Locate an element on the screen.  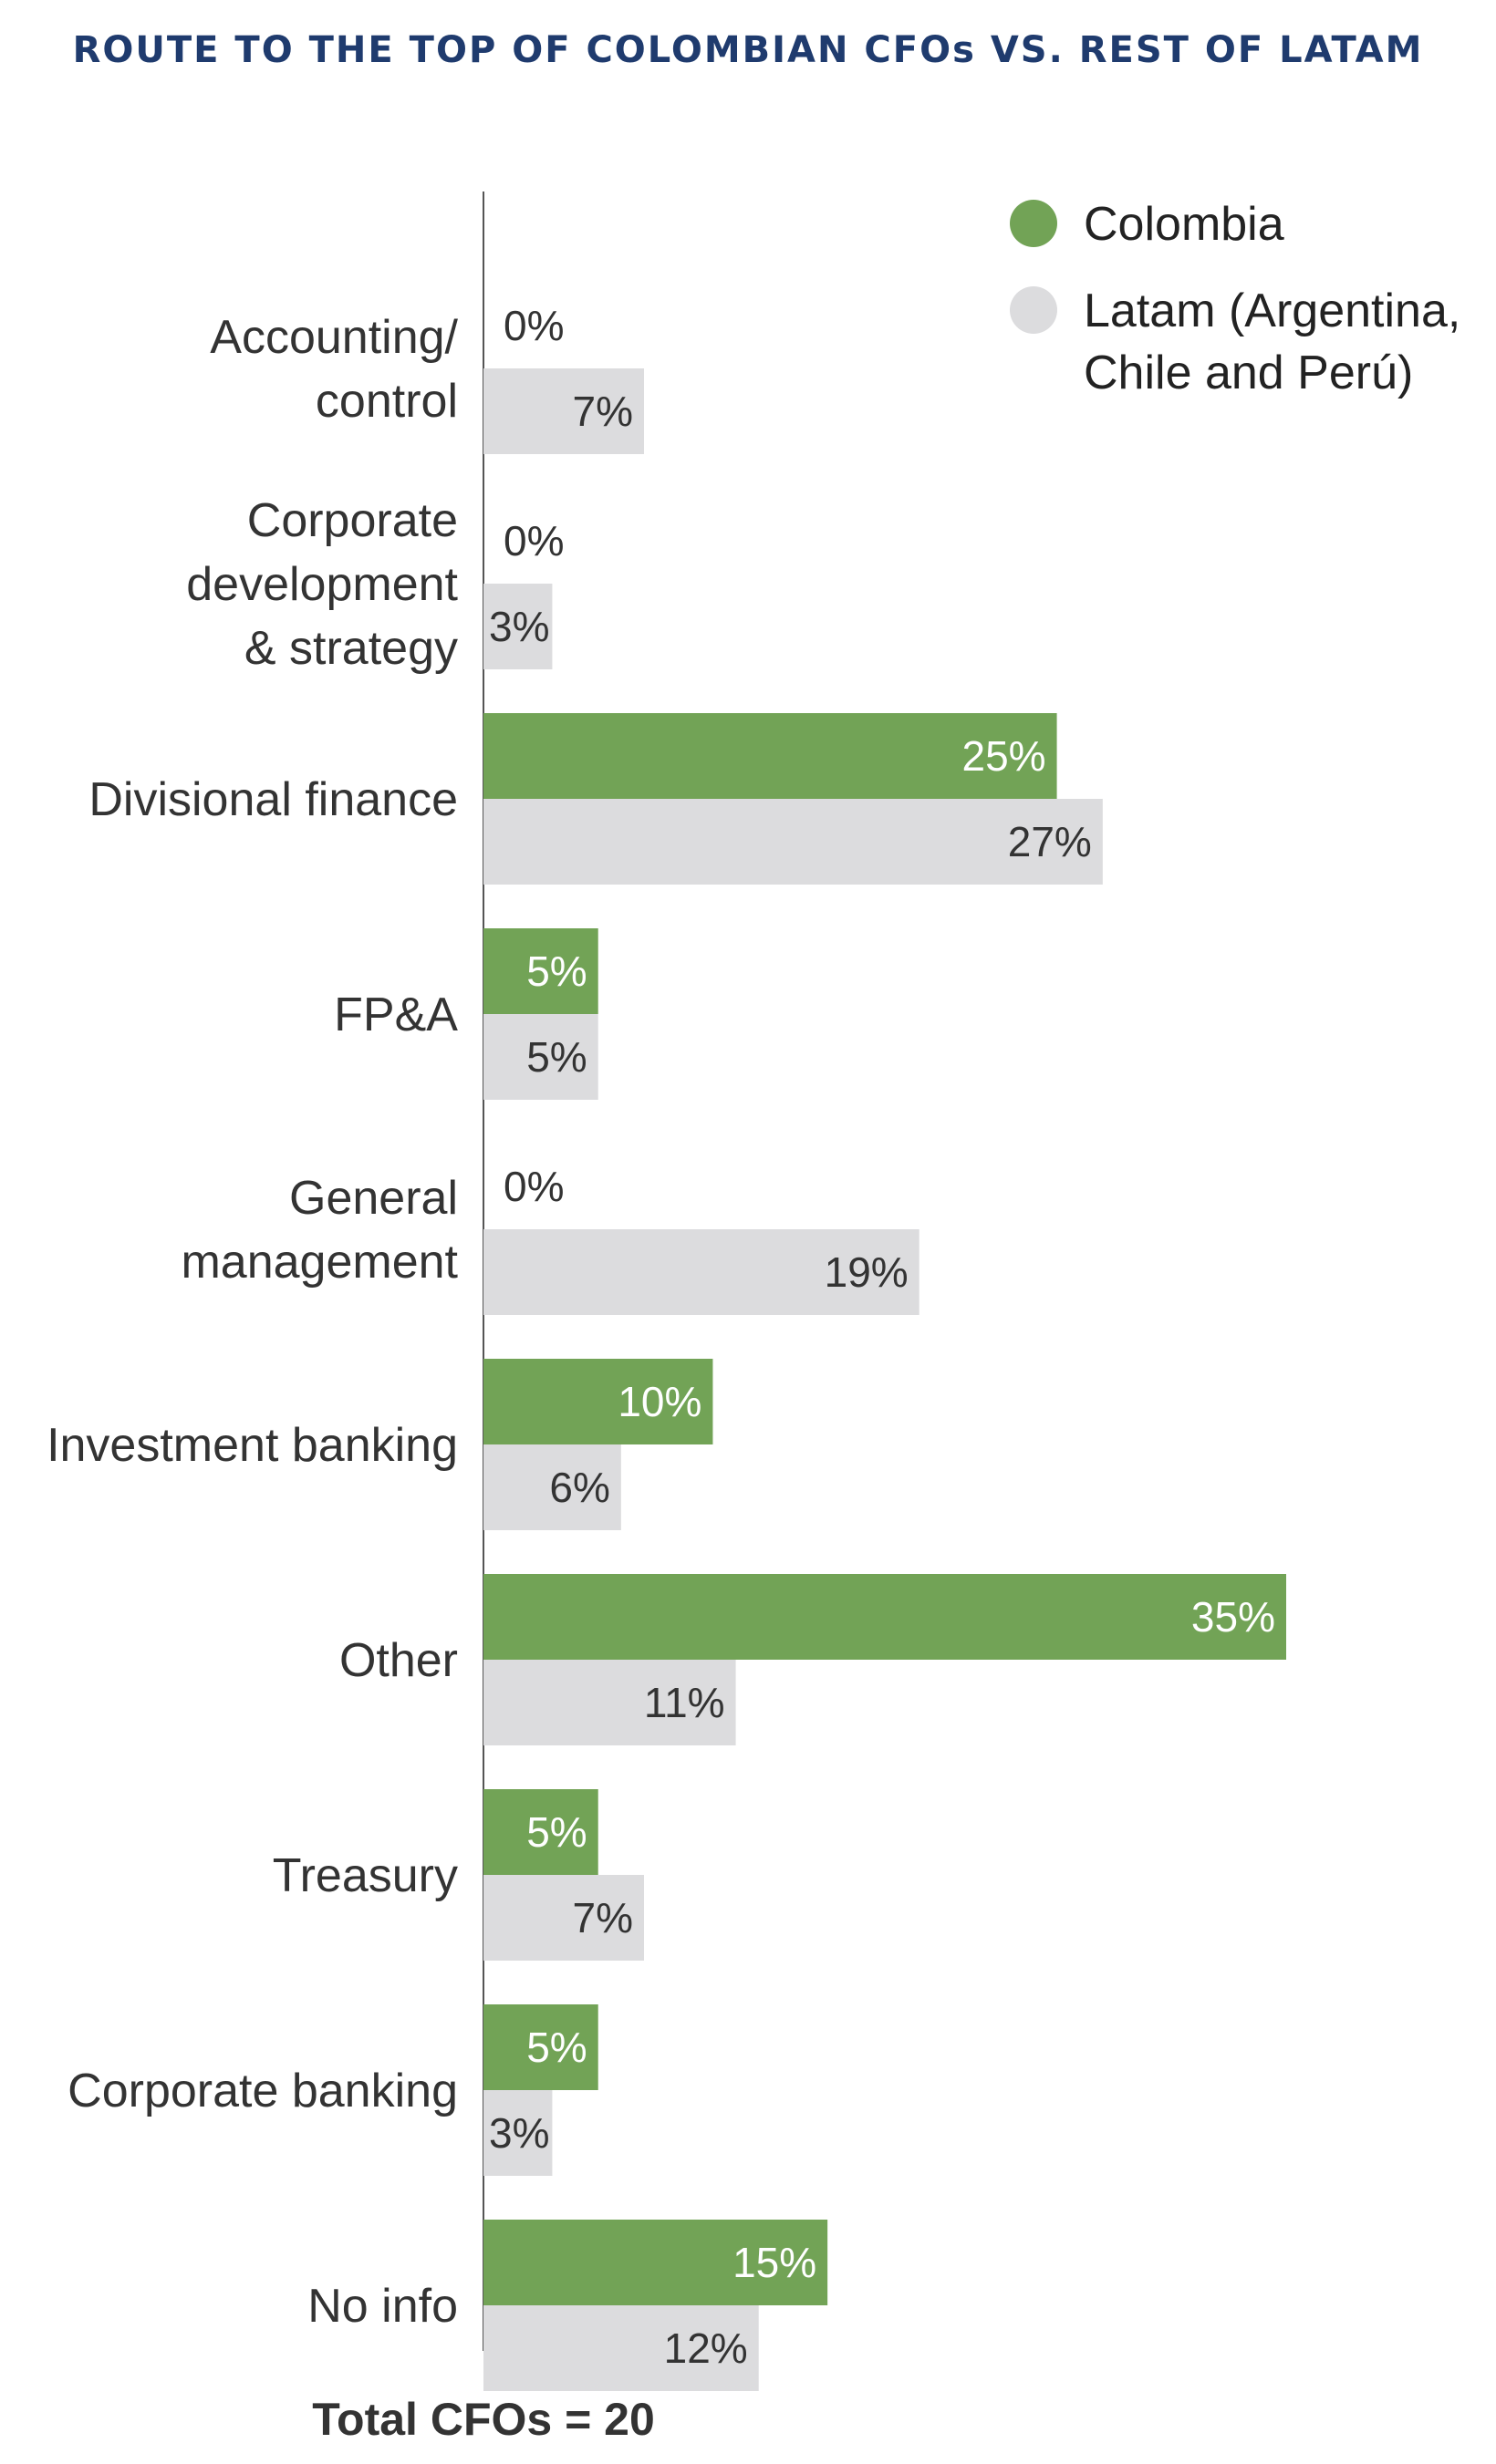
legend-latam-label-line-2: Chile and Perú) is located at coordinates (1248, 373).